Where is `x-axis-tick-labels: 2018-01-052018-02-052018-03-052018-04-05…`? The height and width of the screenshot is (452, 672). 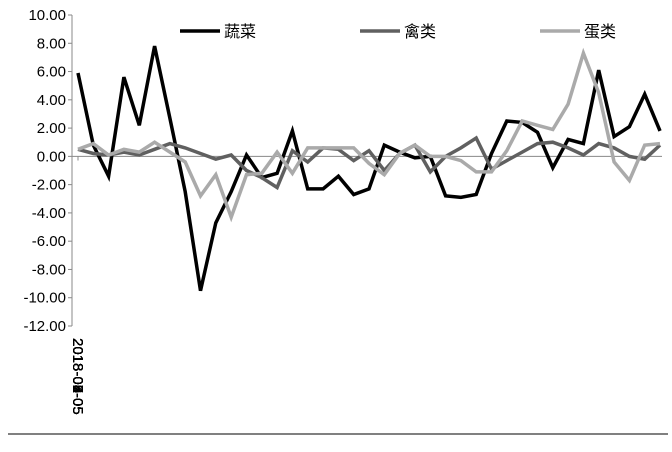 x-axis-tick-labels: 2018-01-052018-02-052018-03-052018-04-05… is located at coordinates (77, 285).